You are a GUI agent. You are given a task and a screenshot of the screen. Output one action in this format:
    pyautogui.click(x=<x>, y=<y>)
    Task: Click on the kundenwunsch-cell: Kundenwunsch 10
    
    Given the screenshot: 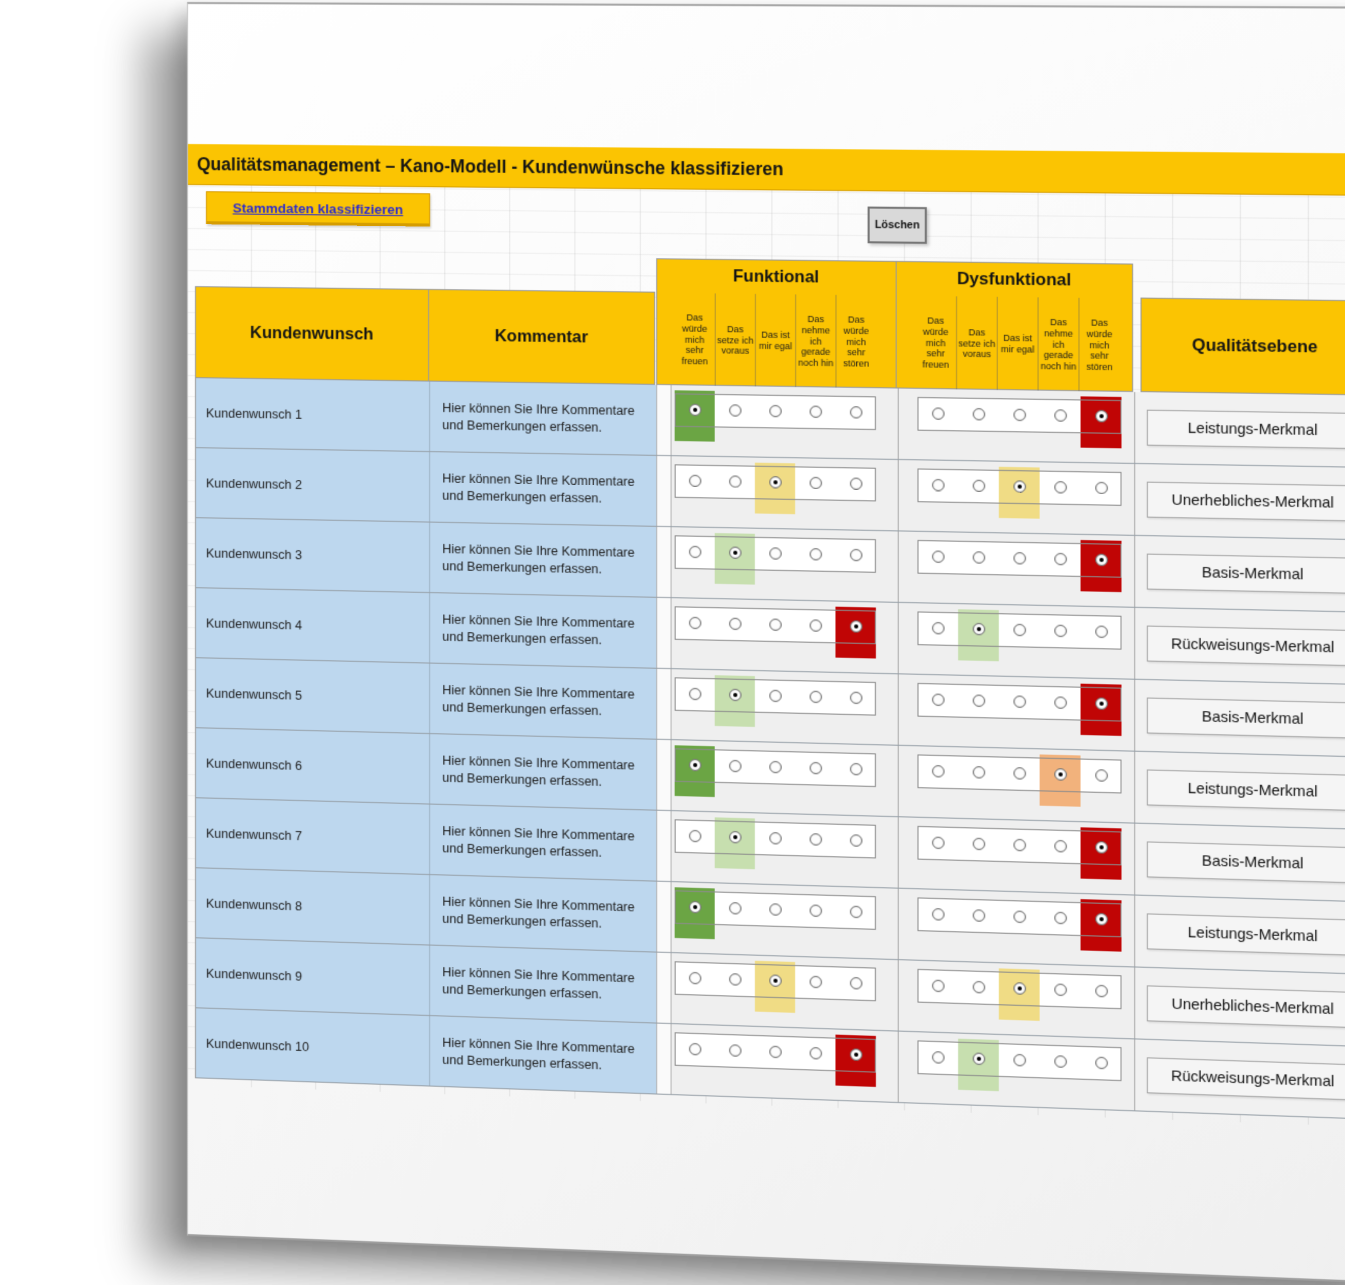 What is the action you would take?
    pyautogui.click(x=313, y=1047)
    